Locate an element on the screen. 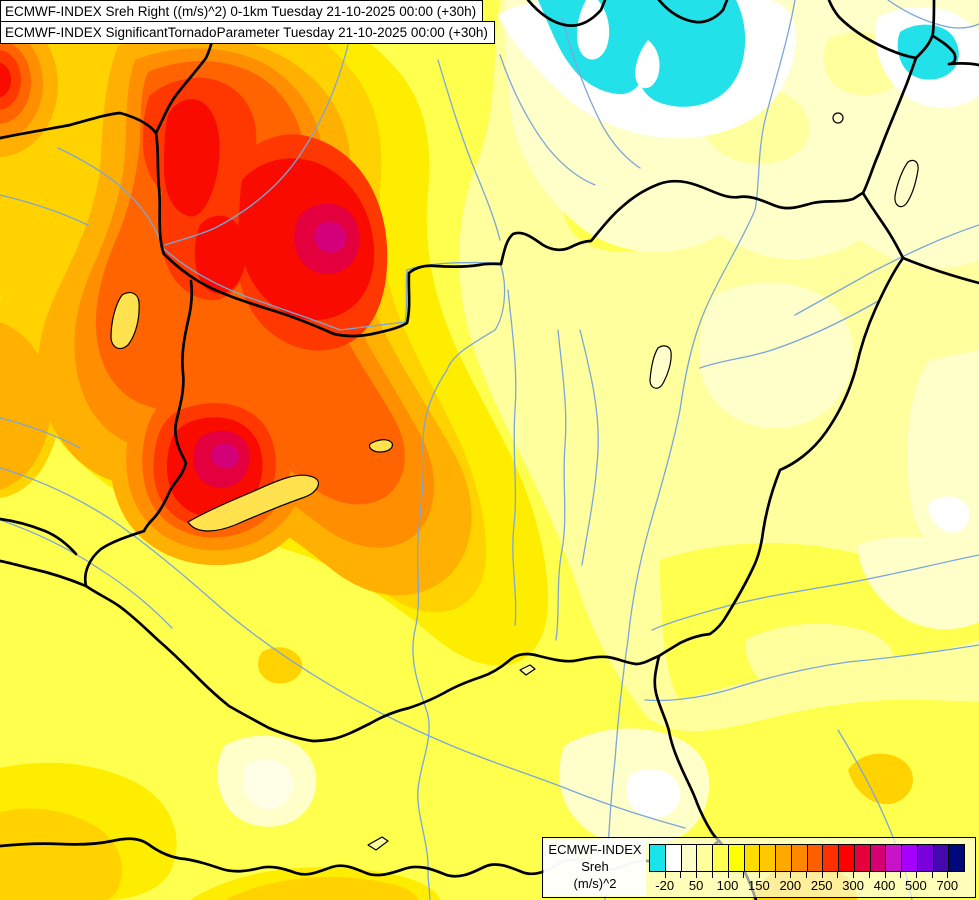 The image size is (979, 900). river-maros is located at coordinates (811, 673).